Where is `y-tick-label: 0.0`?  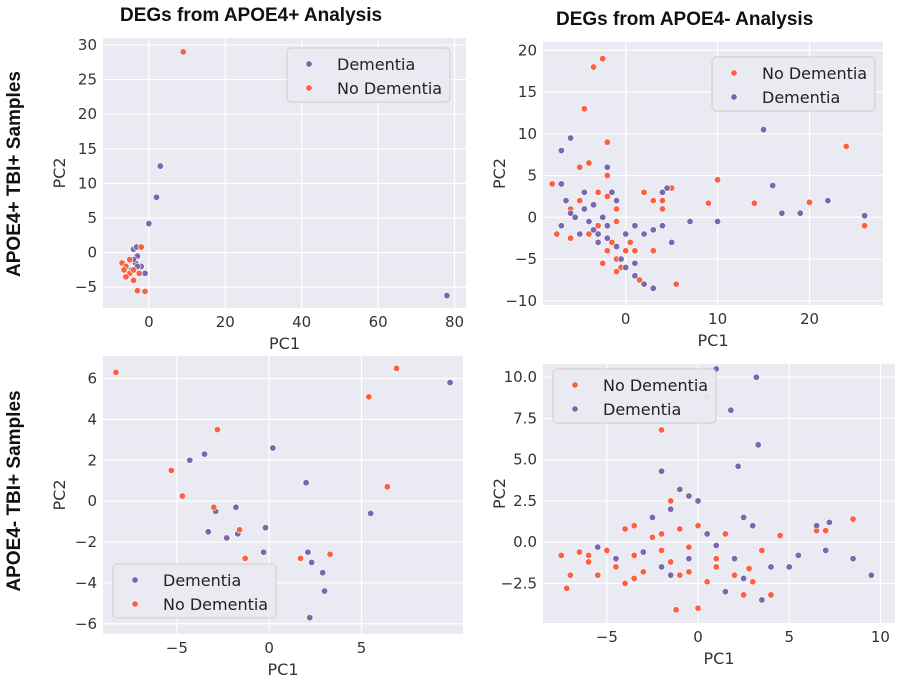 y-tick-label: 0.0 is located at coordinates (525, 542).